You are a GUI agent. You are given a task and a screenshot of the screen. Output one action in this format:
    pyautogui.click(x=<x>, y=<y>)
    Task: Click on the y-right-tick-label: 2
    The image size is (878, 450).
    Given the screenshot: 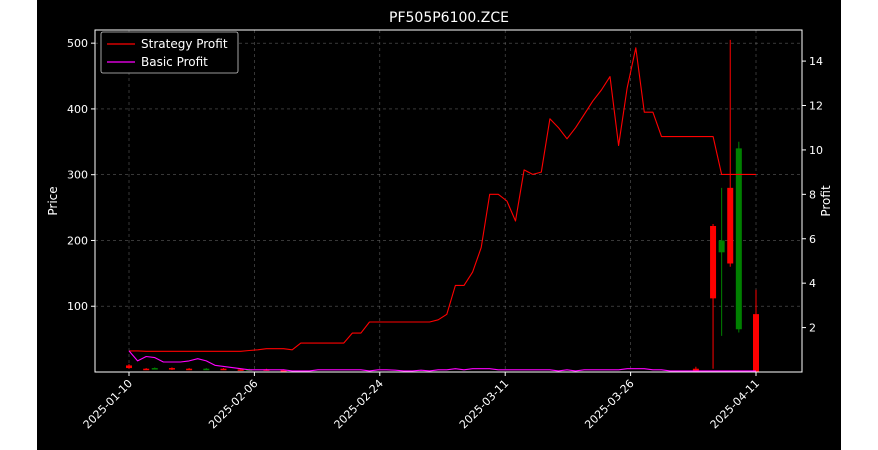 What is the action you would take?
    pyautogui.click(x=812, y=328)
    